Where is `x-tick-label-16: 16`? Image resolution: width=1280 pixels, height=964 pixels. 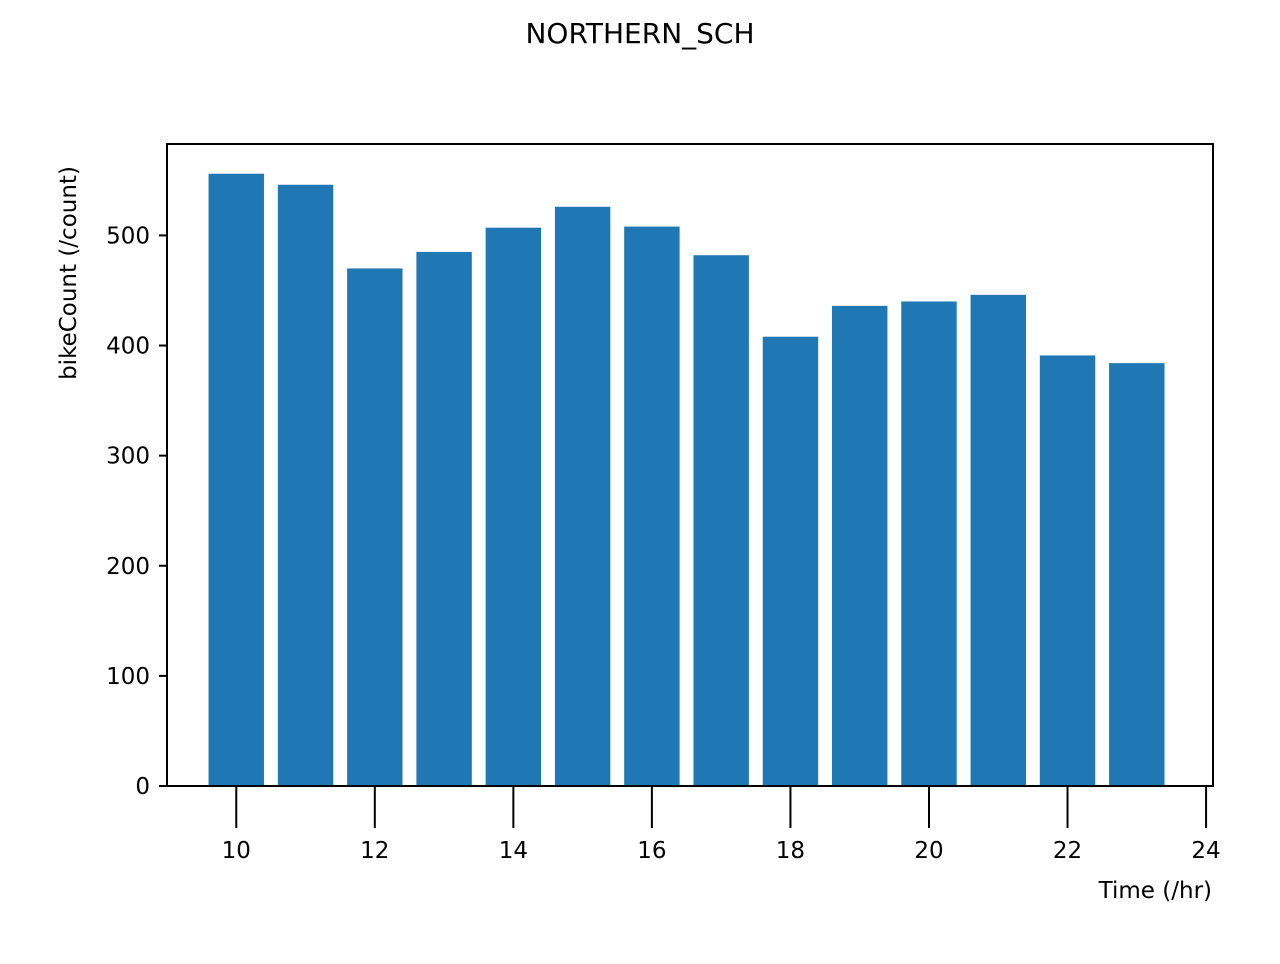 x-tick-label-16: 16 is located at coordinates (651, 851).